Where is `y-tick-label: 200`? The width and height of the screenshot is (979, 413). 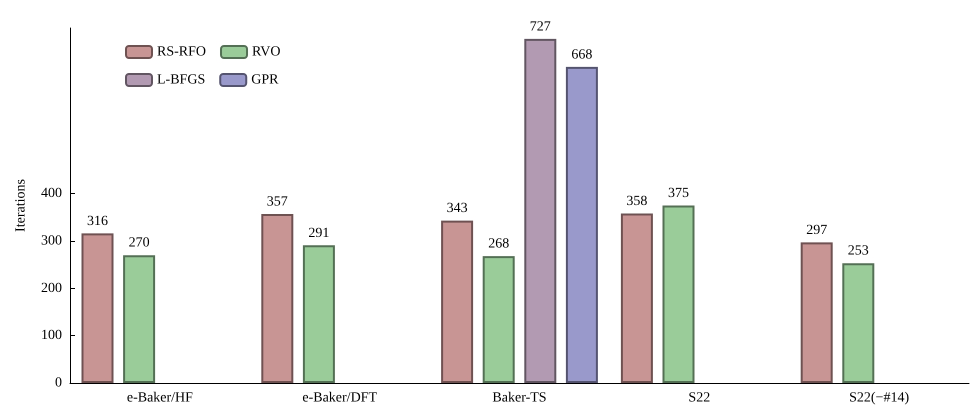
y-tick-label: 200 is located at coordinates (51, 288).